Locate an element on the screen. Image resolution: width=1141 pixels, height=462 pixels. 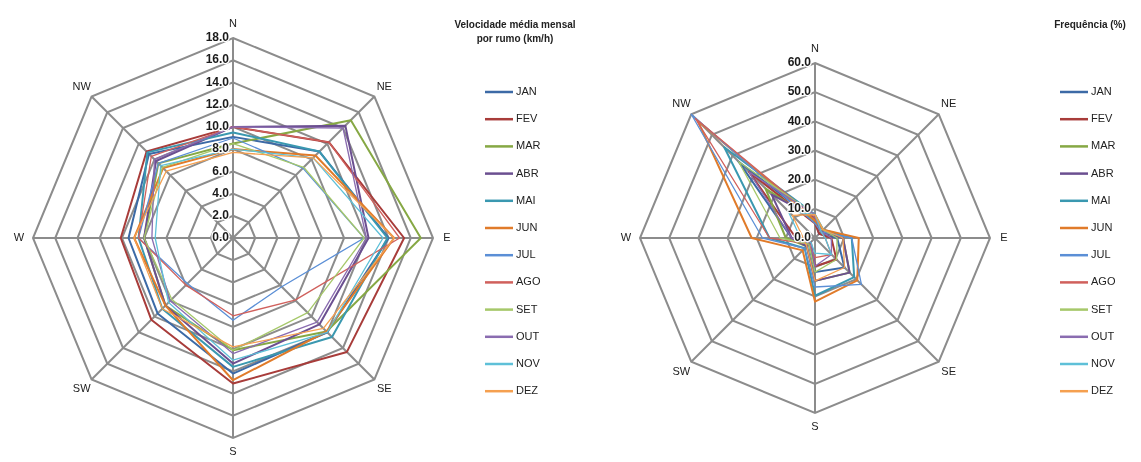
chart-title: Frequência (%) is located at coordinates (1090, 24).